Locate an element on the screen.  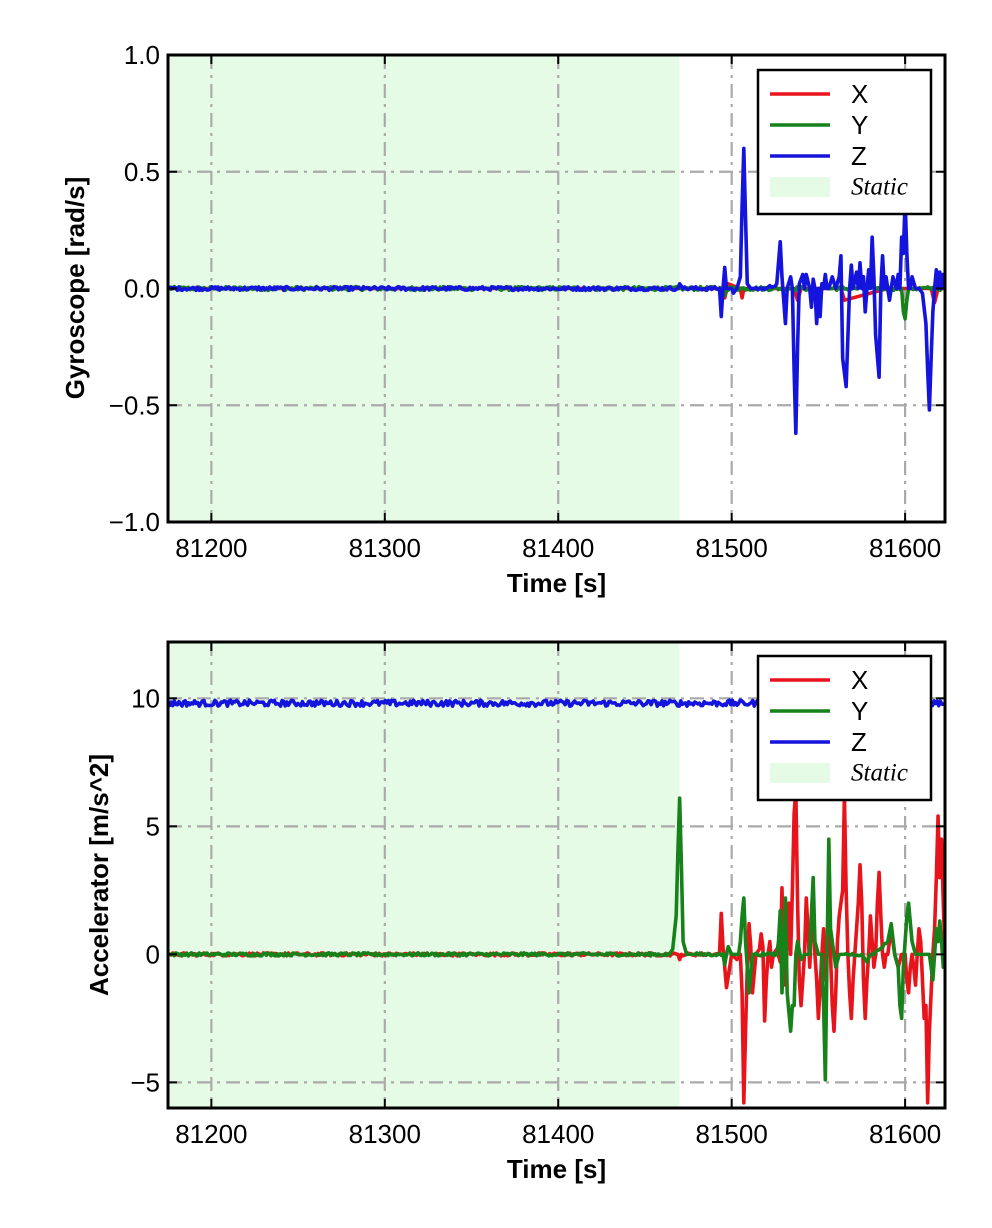
y-tick-label: 0 is located at coordinates (153, 954).